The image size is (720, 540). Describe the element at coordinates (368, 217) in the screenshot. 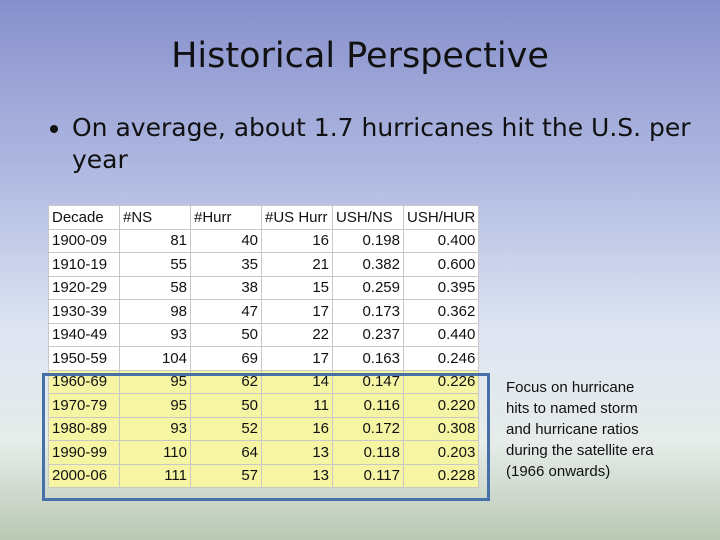

I see `column-header: USH/NS` at that location.